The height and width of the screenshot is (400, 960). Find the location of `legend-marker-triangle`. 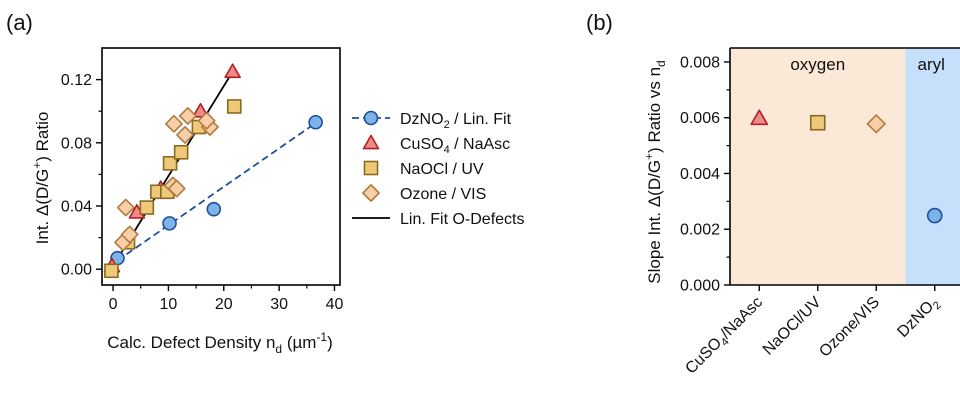

legend-marker-triangle is located at coordinates (371, 142).